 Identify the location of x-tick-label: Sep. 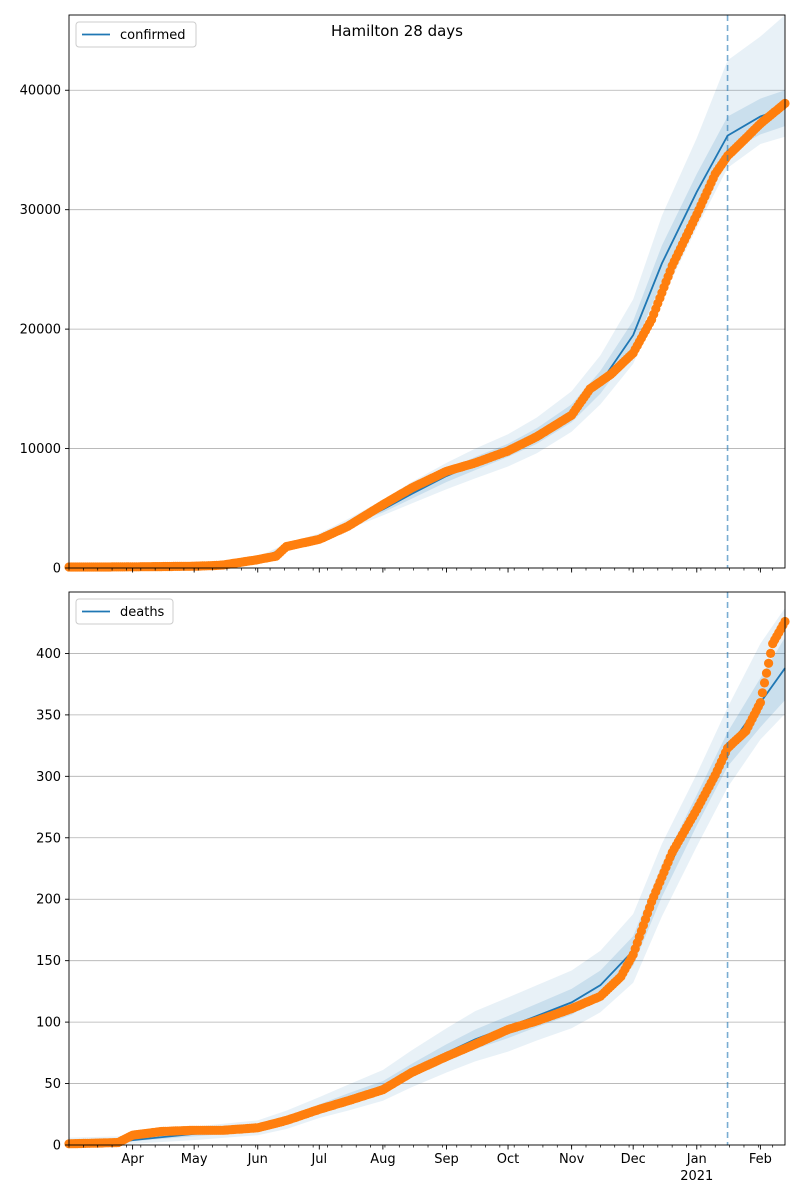
(446, 1159).